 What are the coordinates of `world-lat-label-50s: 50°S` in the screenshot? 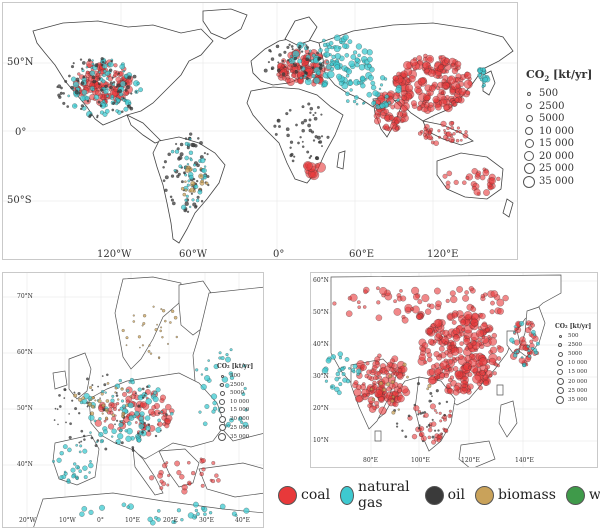 It's located at (19, 200).